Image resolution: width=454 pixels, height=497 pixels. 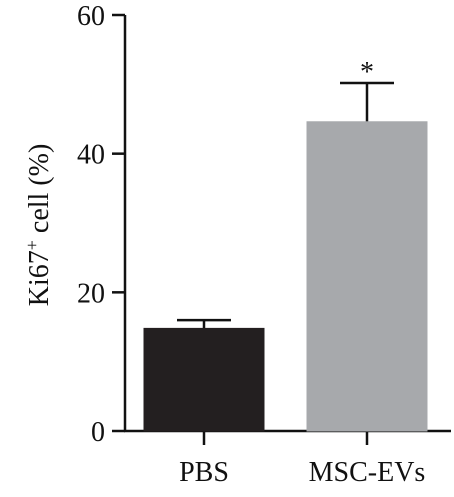 I want to click on y-ticks: 0 20 40 60, so click(x=101, y=224).